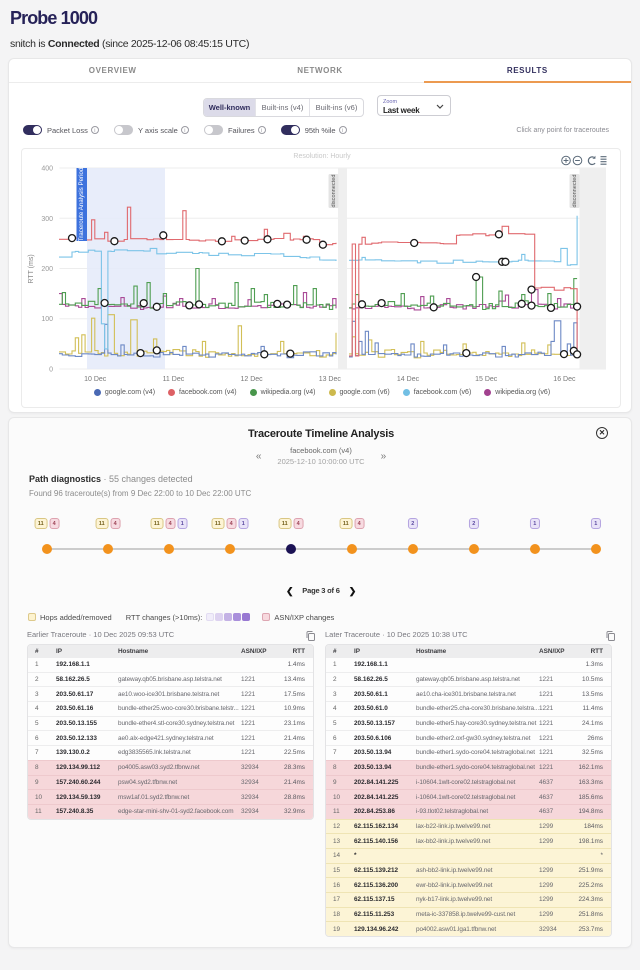 The width and height of the screenshot is (640, 970). I want to click on svg-text: 15 Dec, so click(486, 379).